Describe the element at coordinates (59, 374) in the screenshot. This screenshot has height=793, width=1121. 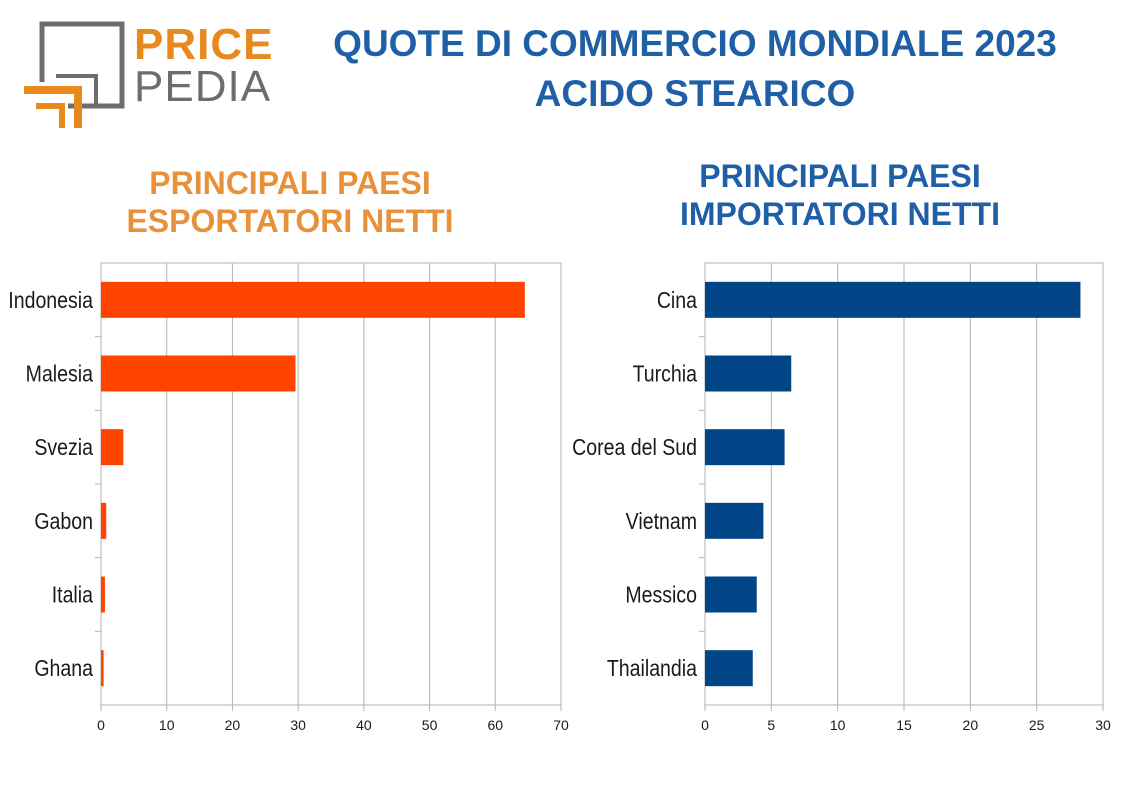
I see `export-category-label: Malesia` at that location.